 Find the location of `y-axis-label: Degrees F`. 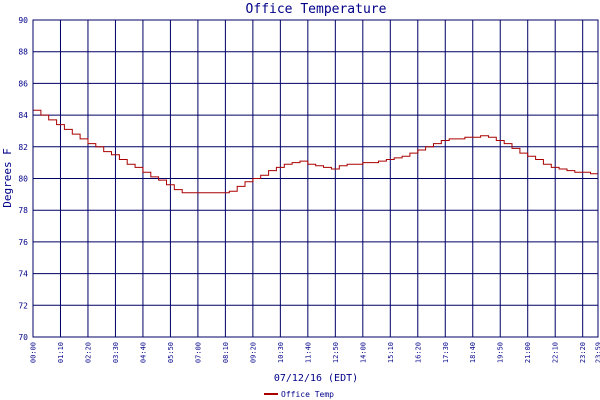

y-axis-label: Degrees F is located at coordinates (7, 178).